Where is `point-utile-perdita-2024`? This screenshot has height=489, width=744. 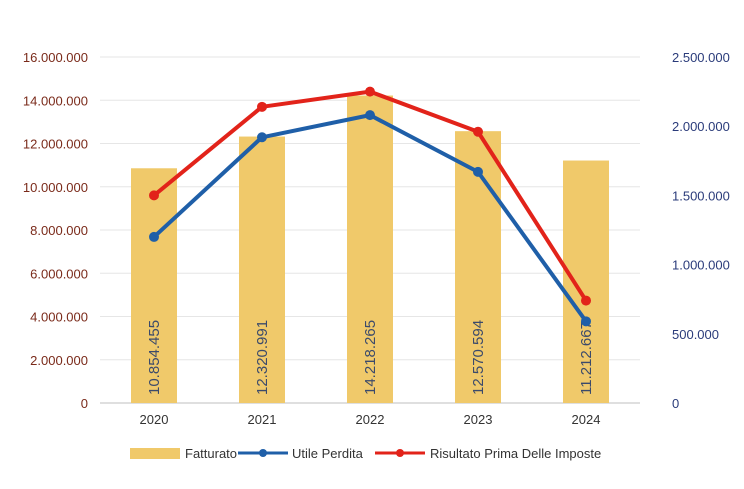
point-utile-perdita-2024 is located at coordinates (586, 321).